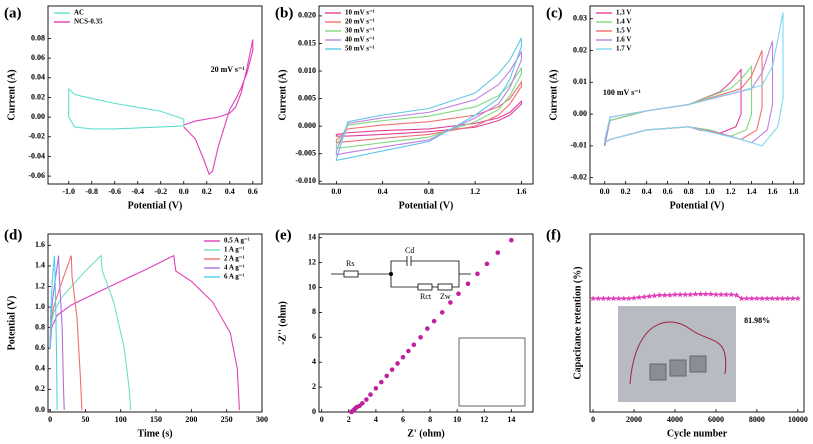 The width and height of the screenshot is (813, 444). What do you see at coordinates (40, 409) in the screenshot?
I see `y-tick-label: 0.0` at bounding box center [40, 409].